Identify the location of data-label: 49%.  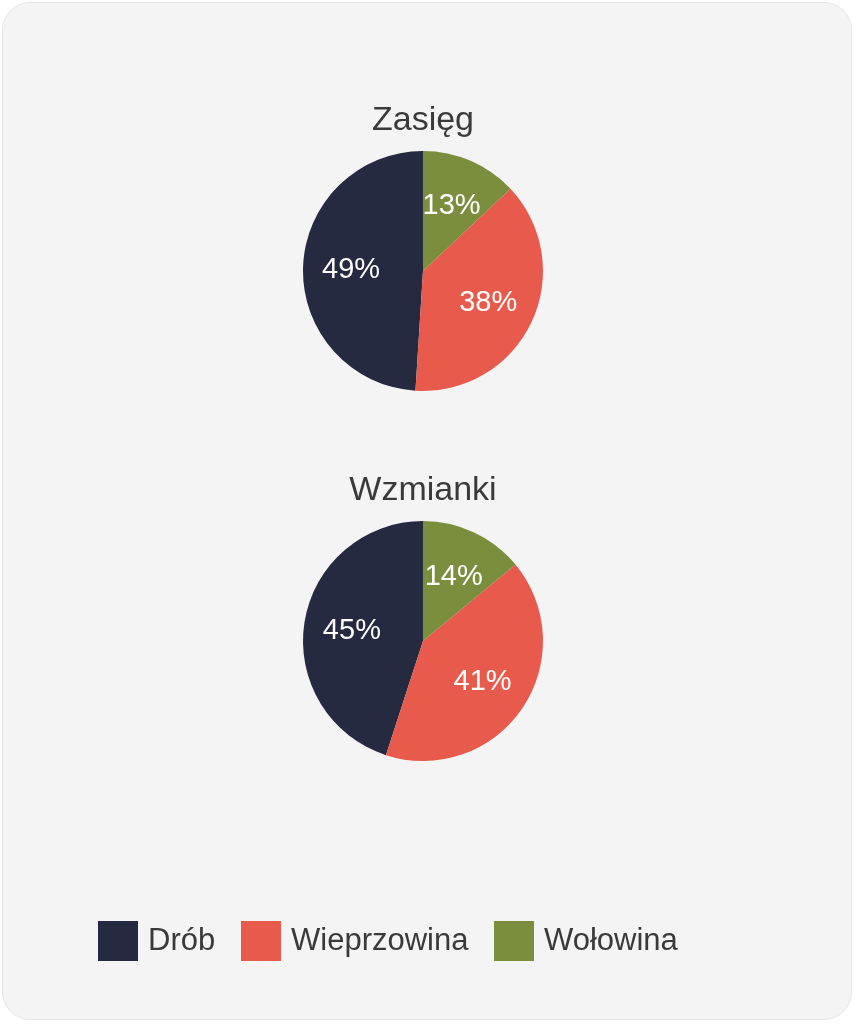
(351, 267).